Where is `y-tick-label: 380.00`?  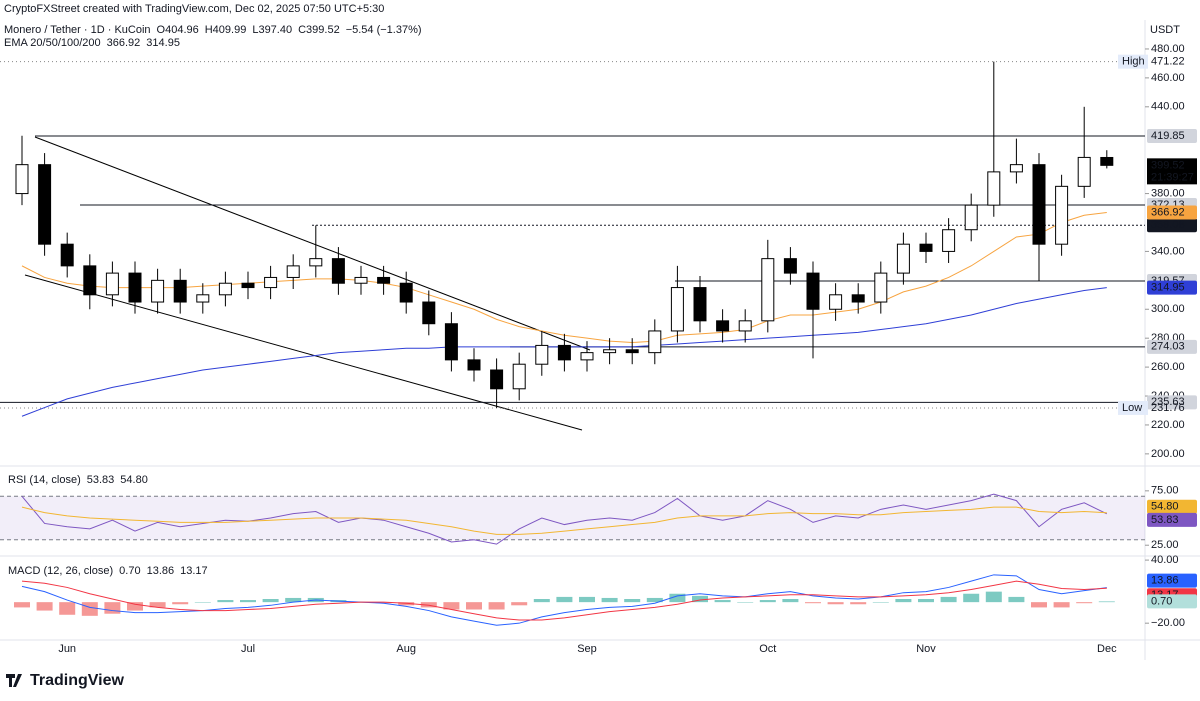 y-tick-label: 380.00 is located at coordinates (1168, 193).